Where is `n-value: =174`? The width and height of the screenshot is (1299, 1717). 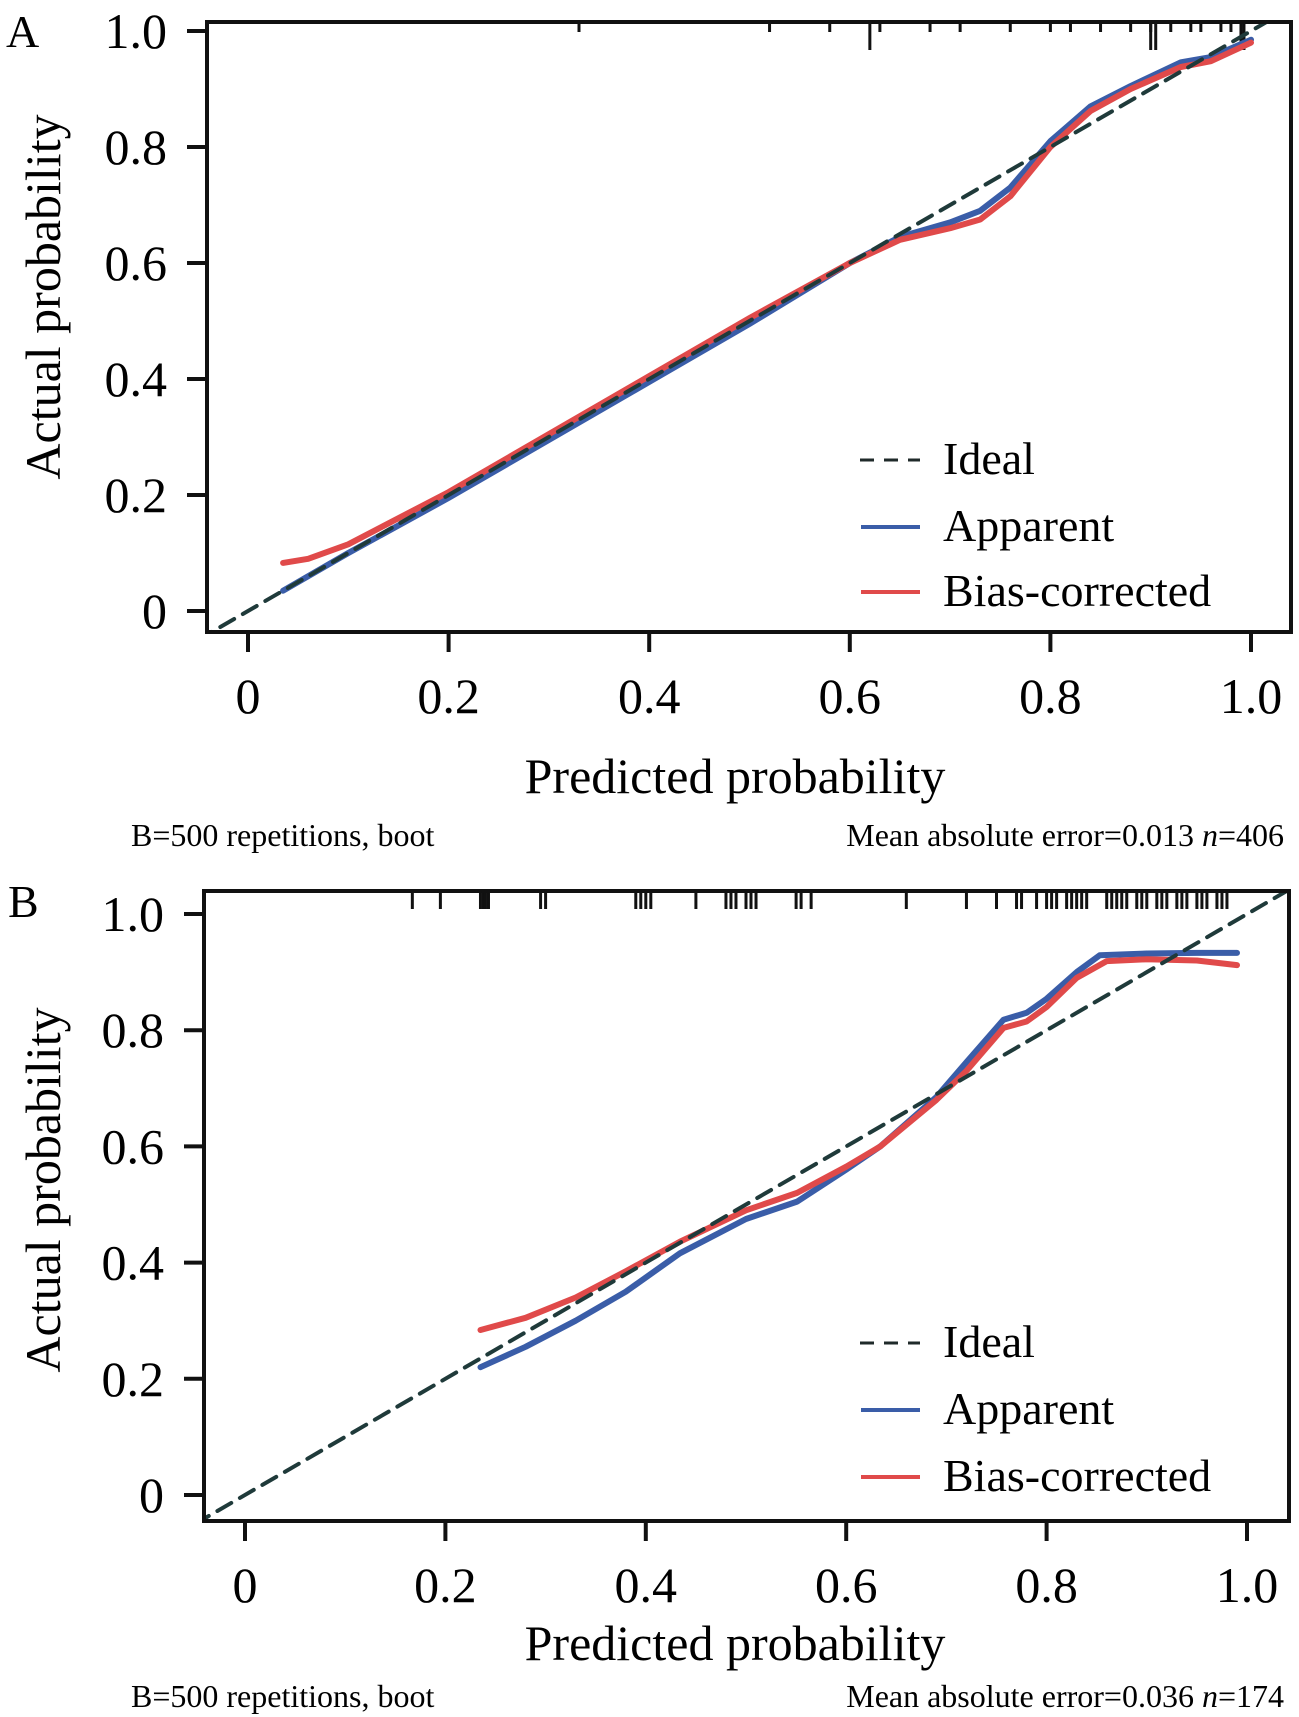
n-value: =174 is located at coordinates (1251, 1696).